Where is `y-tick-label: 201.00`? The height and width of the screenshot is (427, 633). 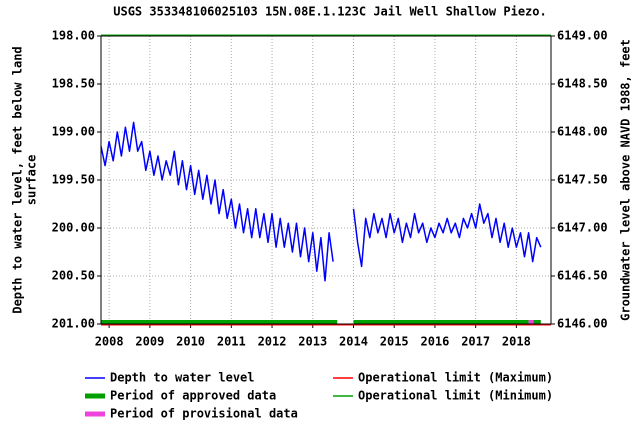
y-tick-label: 201.00 is located at coordinates (73, 324).